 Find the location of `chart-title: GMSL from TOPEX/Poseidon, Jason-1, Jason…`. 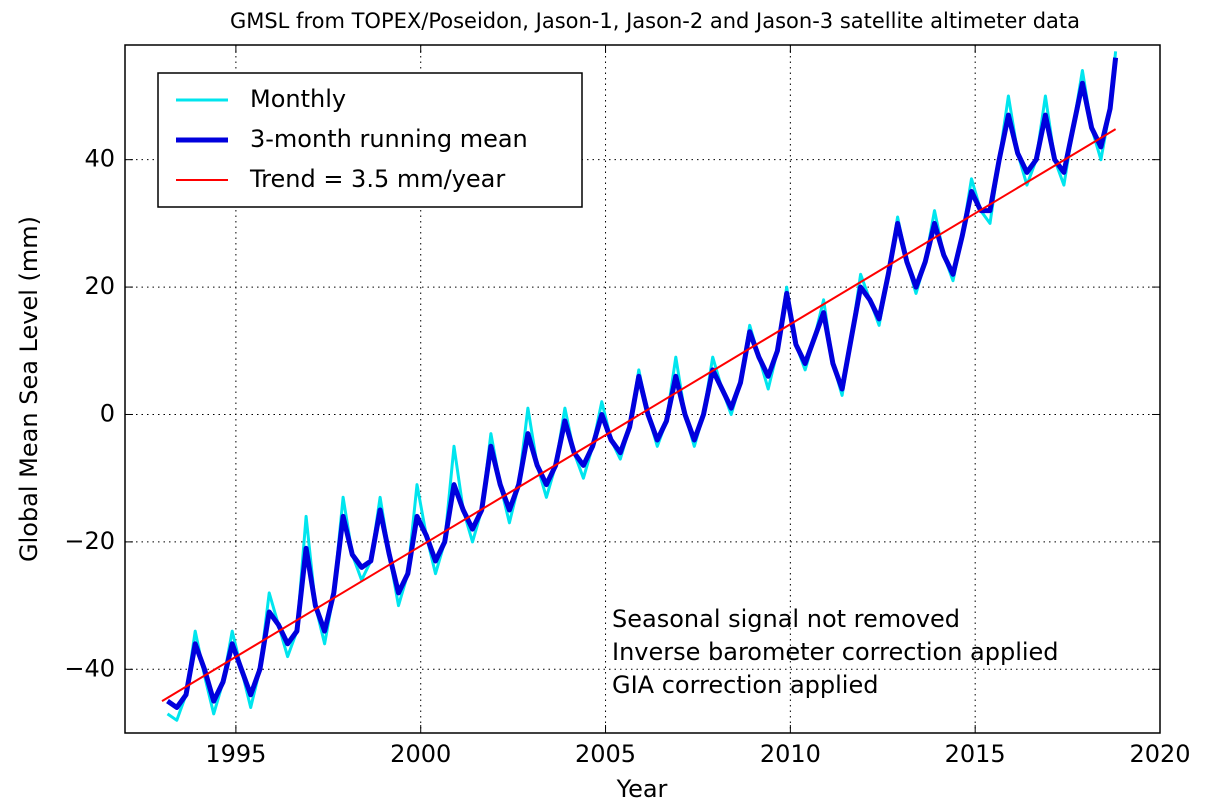

chart-title: GMSL from TOPEX/Poseidon, Jason-1, Jason… is located at coordinates (655, 21).